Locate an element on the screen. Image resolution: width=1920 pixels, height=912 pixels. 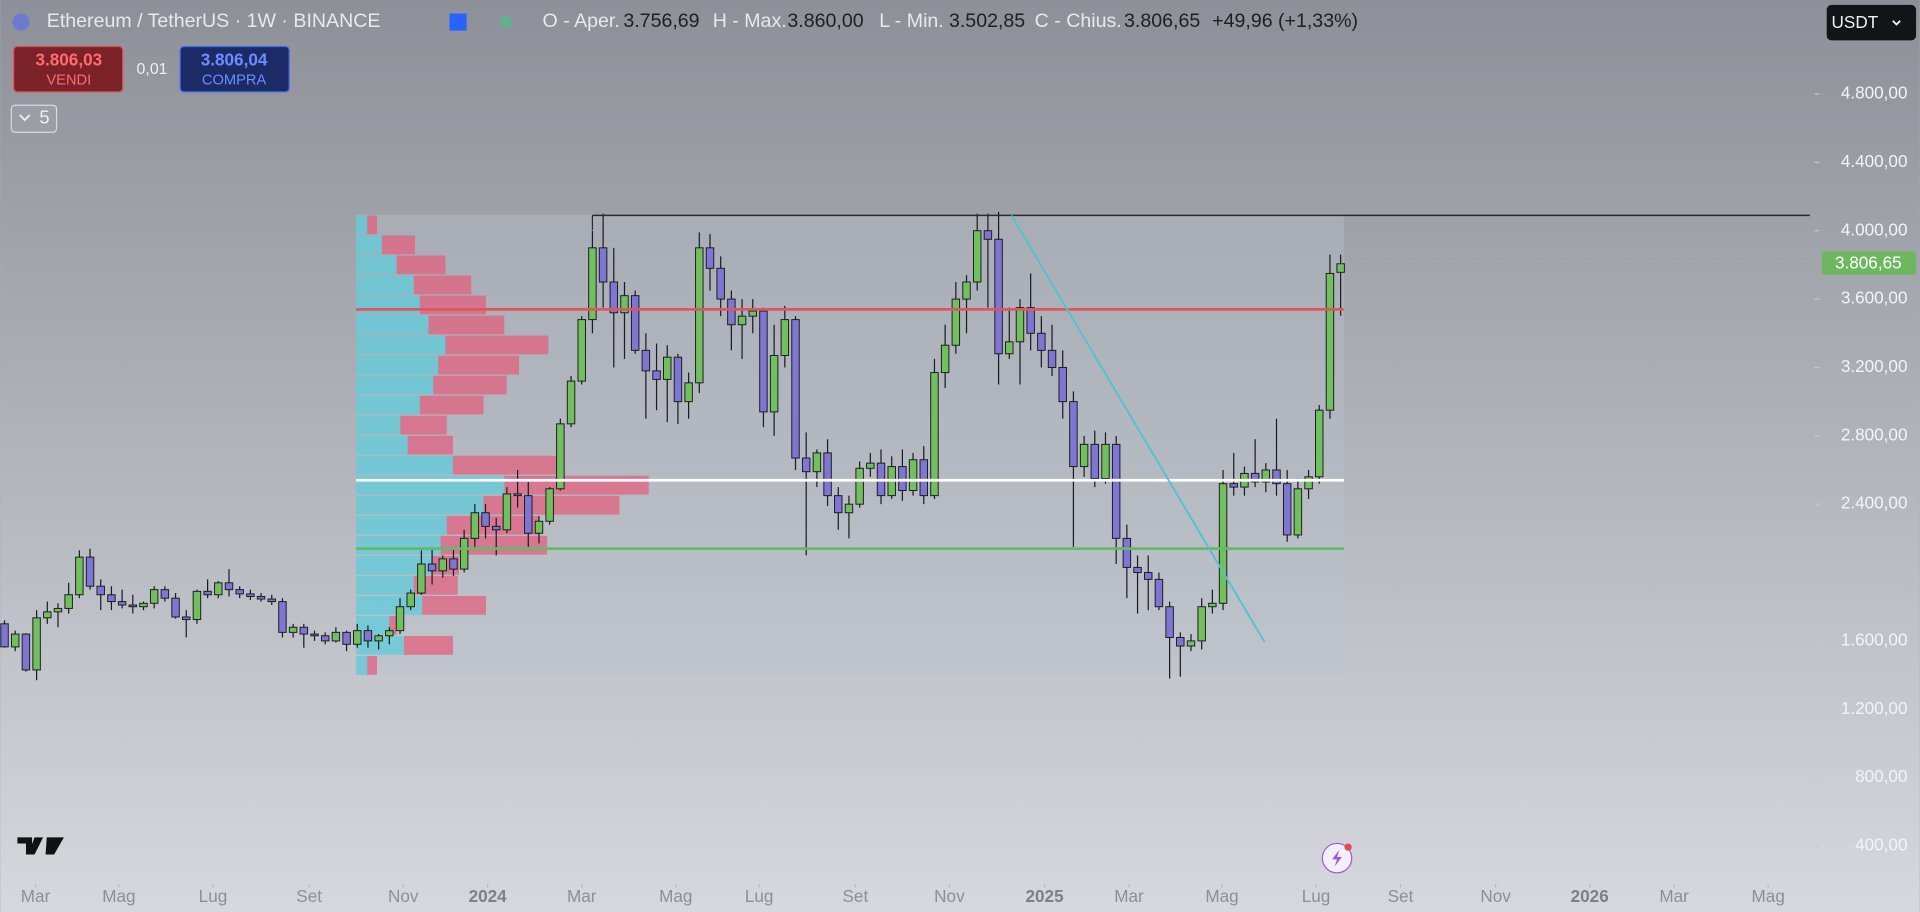
open-label: O - Aper. is located at coordinates (581, 21).